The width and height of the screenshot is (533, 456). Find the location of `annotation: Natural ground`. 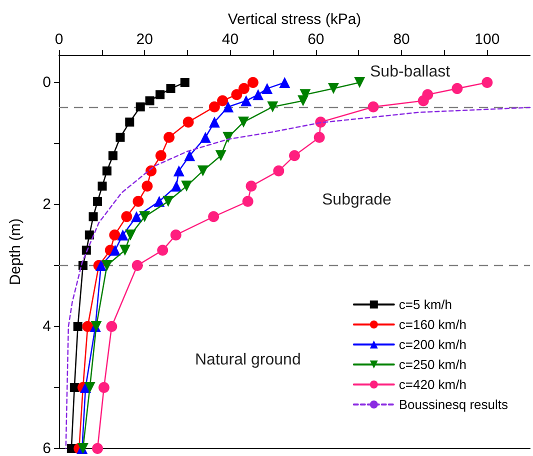

annotation: Natural ground is located at coordinates (248, 360).